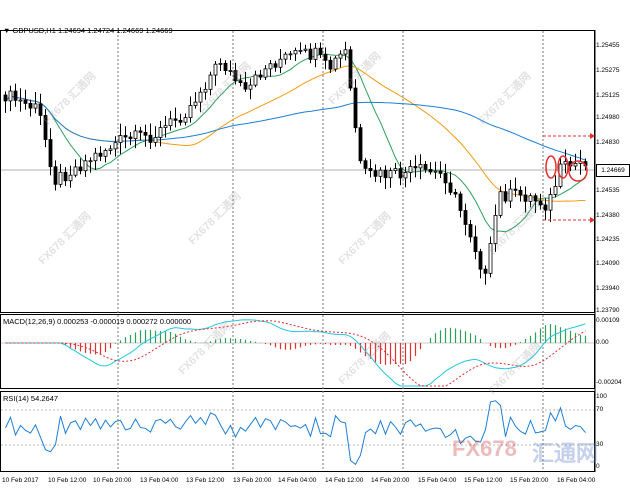 The width and height of the screenshot is (630, 490). I want to click on rsi-label: RSI(14) 54.2647, so click(31, 398).